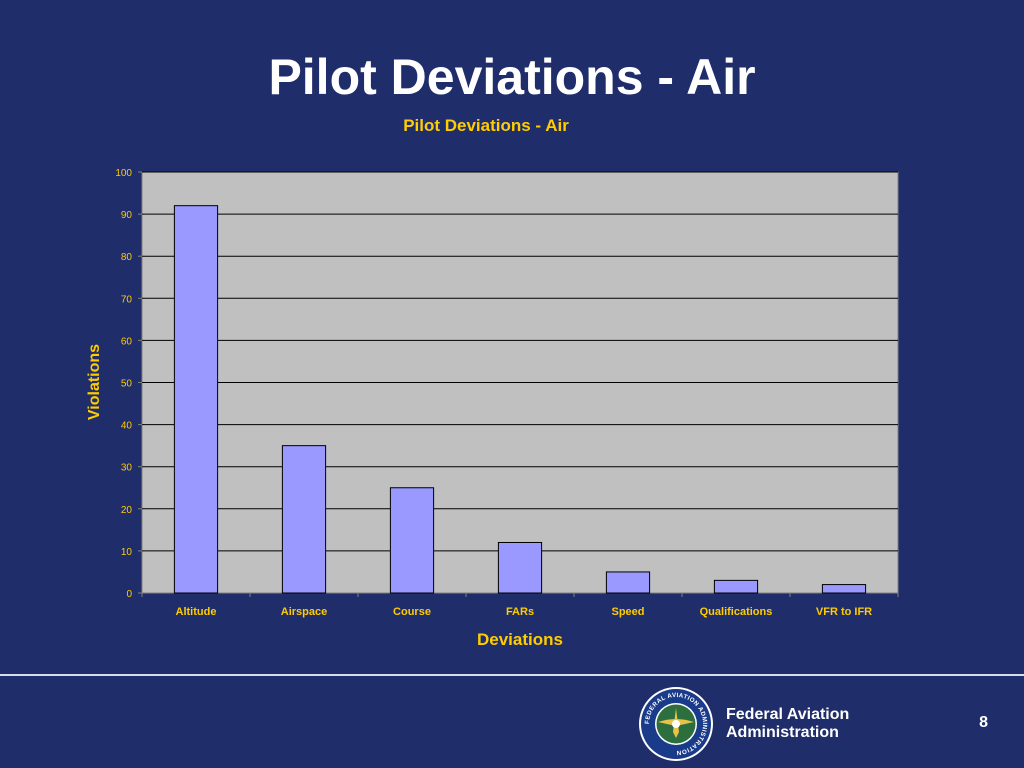 The width and height of the screenshot is (1024, 768). What do you see at coordinates (196, 399) in the screenshot?
I see `bar-altitude` at bounding box center [196, 399].